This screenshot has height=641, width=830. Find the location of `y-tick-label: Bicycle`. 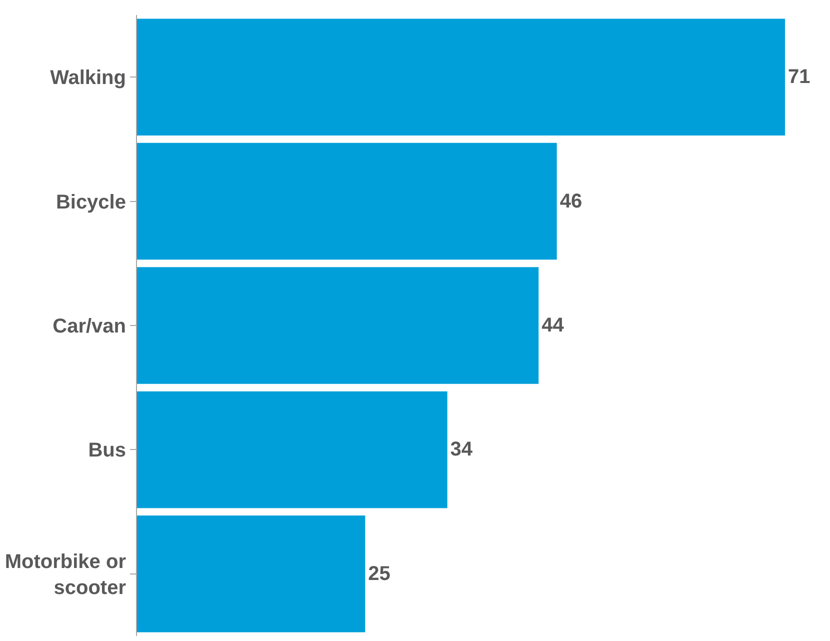

y-tick-label: Bicycle is located at coordinates (91, 202).